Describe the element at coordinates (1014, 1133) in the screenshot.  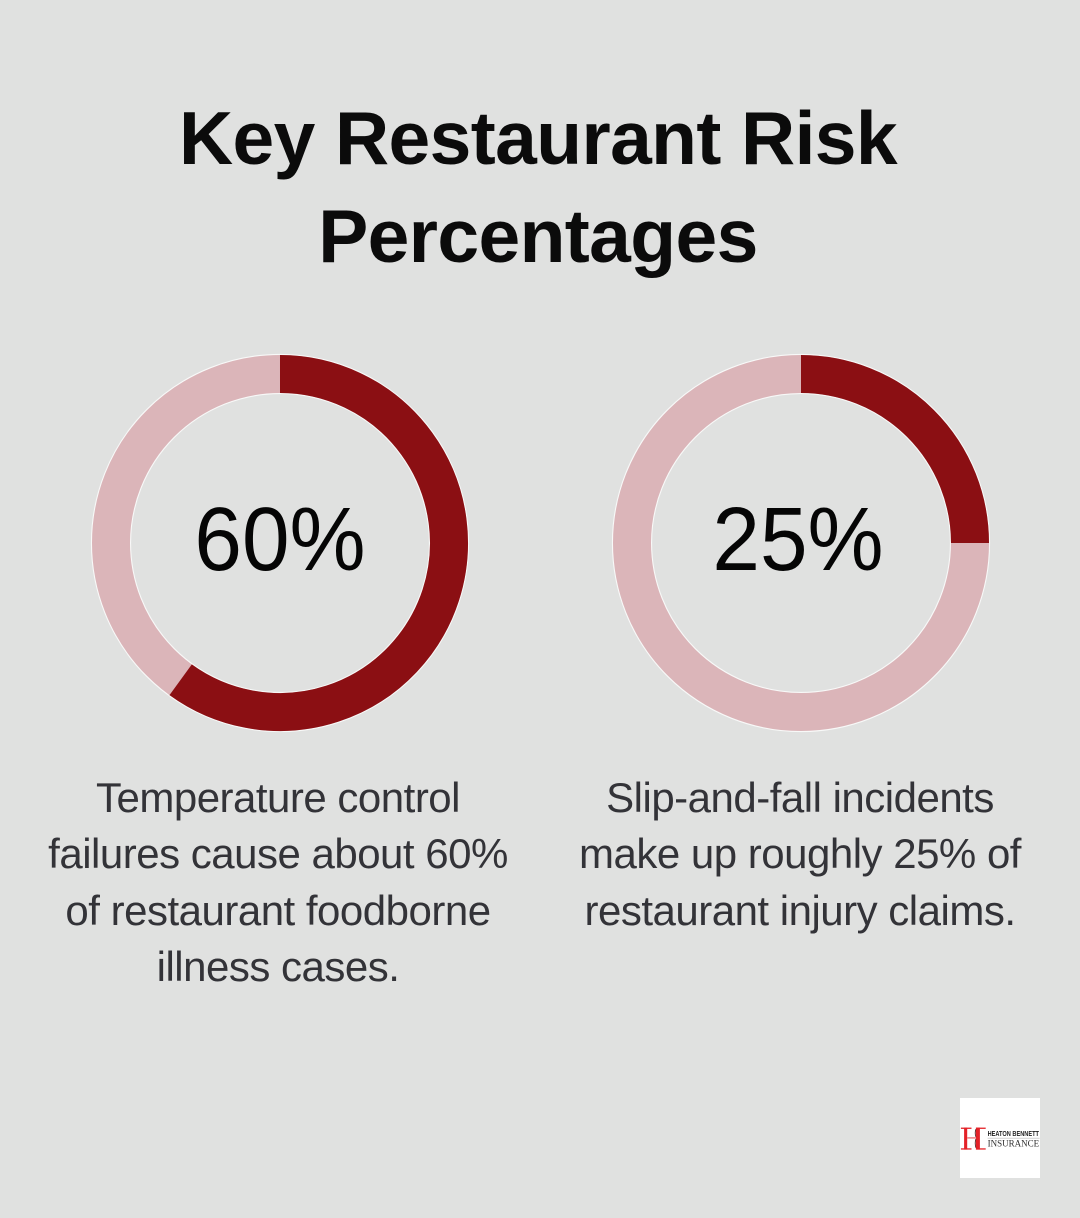
I see `svg-text: HEATON BENNETT` at that location.